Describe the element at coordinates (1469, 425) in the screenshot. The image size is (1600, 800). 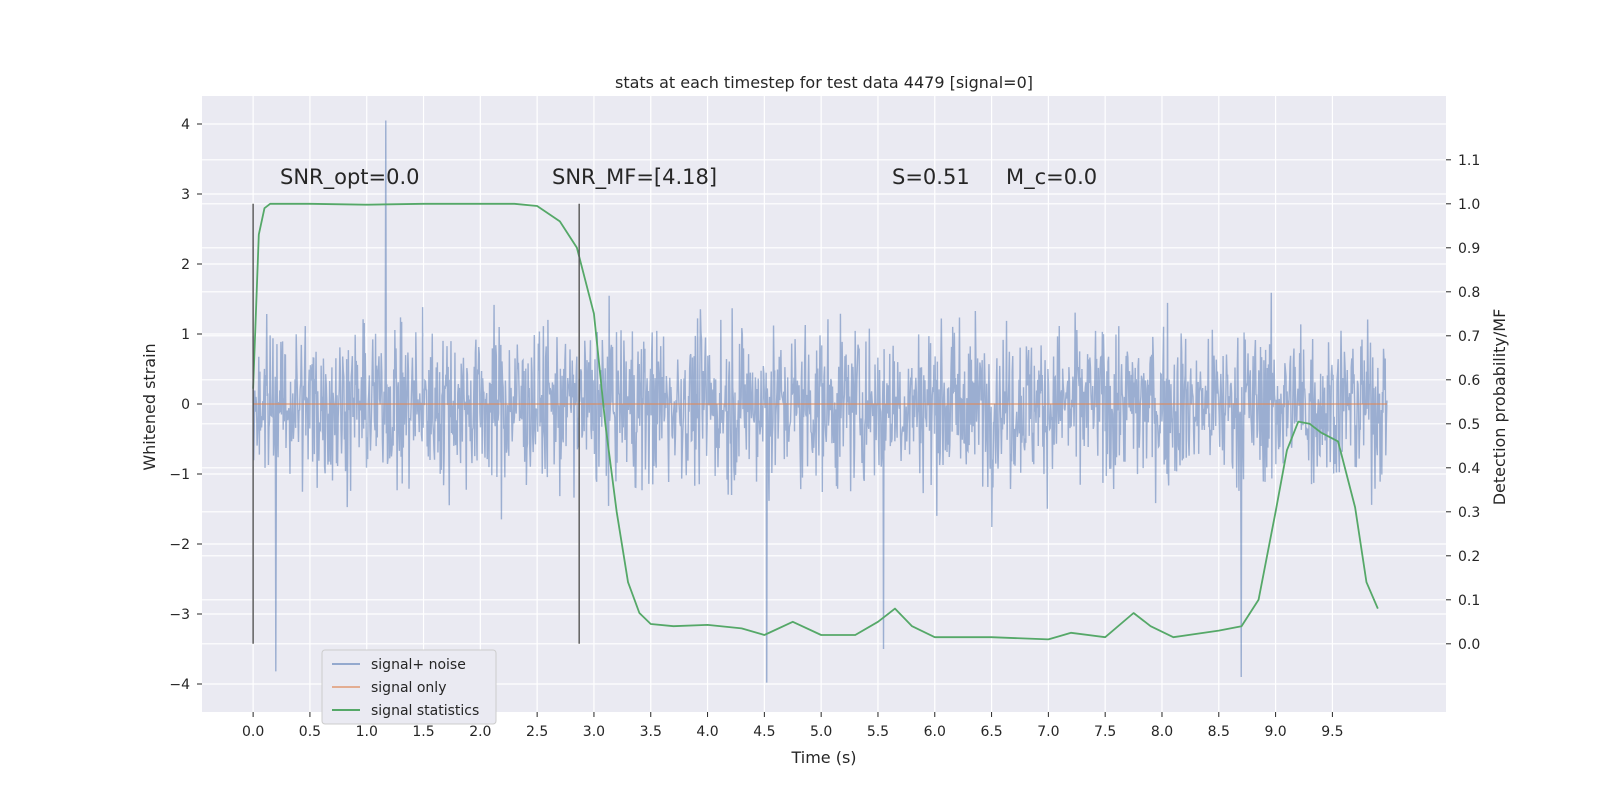
I see `y2-tick-label: 0.5` at that location.